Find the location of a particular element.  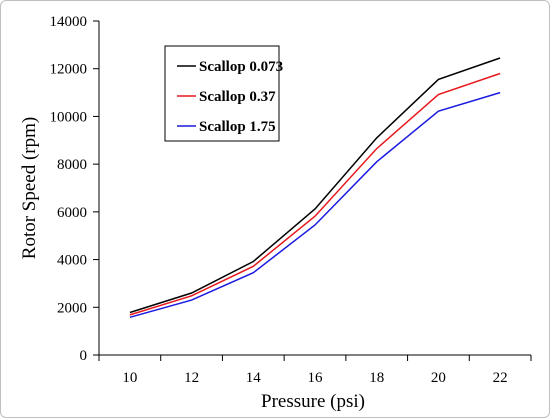

y-ticks: 0 2000 4000 6000 8000 10000 12000 14000 is located at coordinates (74, 189).